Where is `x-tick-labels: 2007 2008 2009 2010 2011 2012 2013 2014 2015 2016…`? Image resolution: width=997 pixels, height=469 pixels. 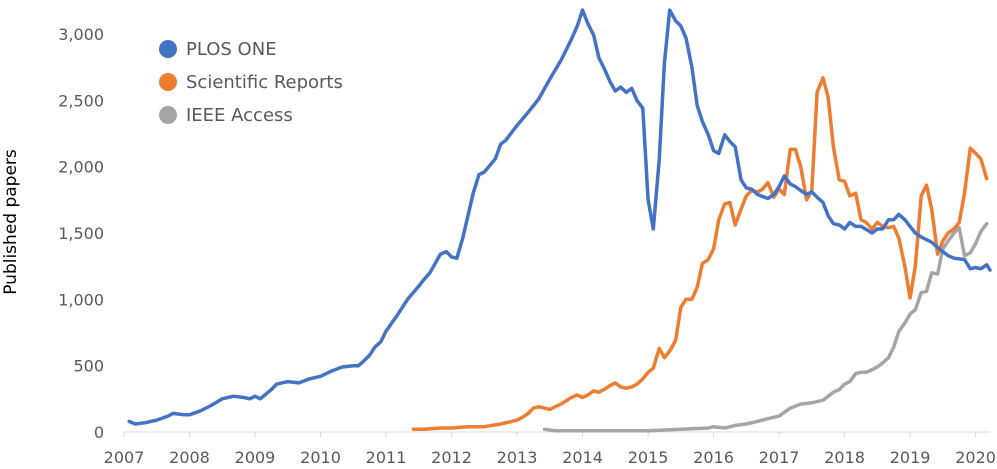
x-tick-labels: 2007 2008 2009 2010 2011 2012 2013 2014 2015 2016… is located at coordinates (550, 449).